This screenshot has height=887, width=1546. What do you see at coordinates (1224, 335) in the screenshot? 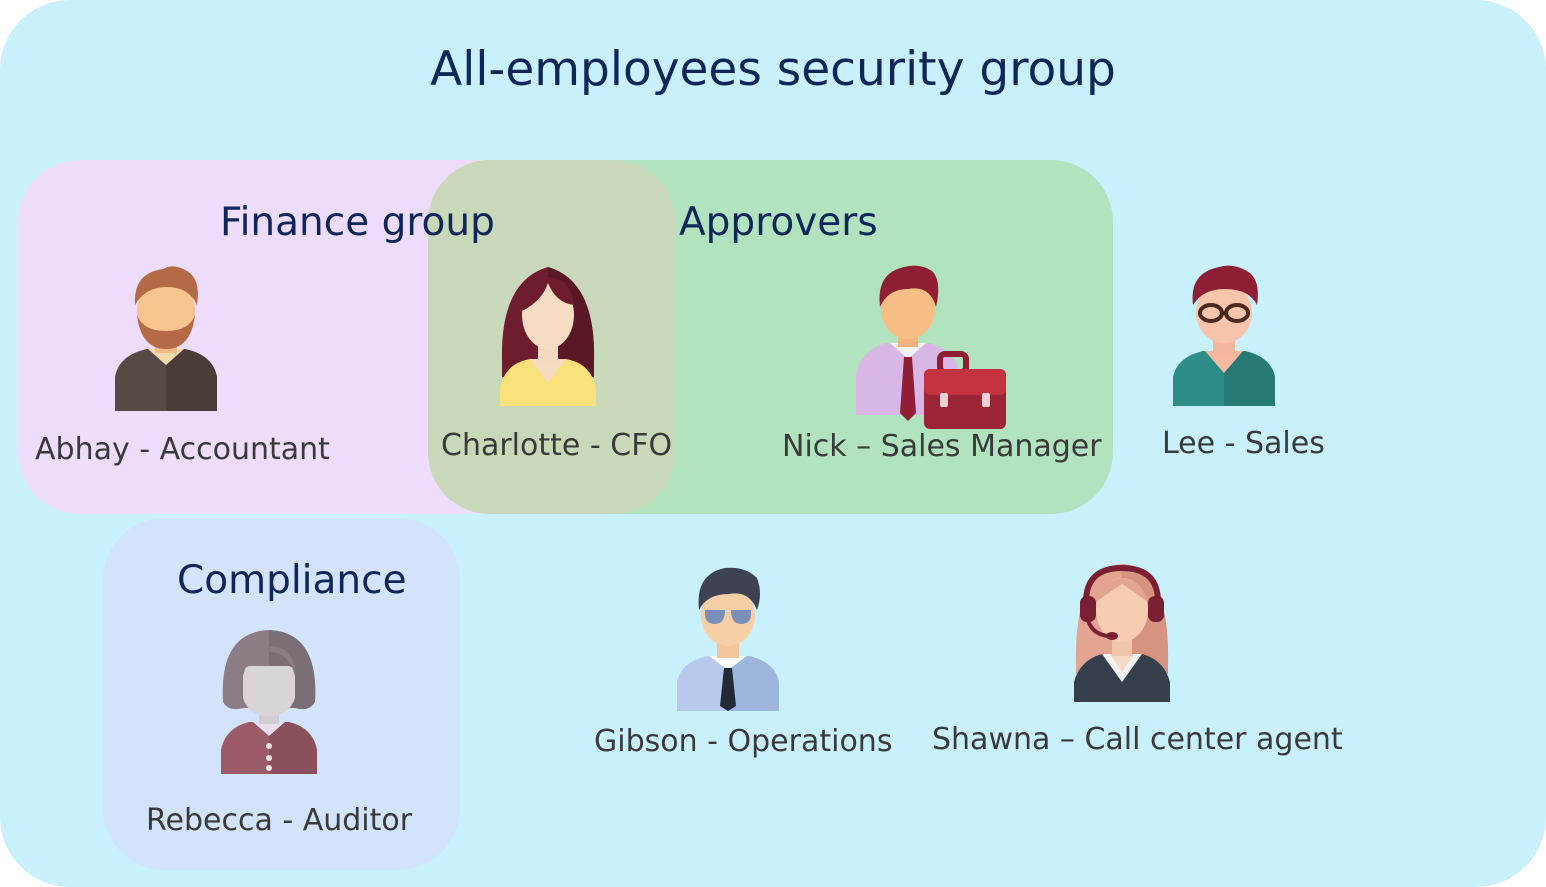
I see `man-glasses-avatar-icon` at bounding box center [1224, 335].